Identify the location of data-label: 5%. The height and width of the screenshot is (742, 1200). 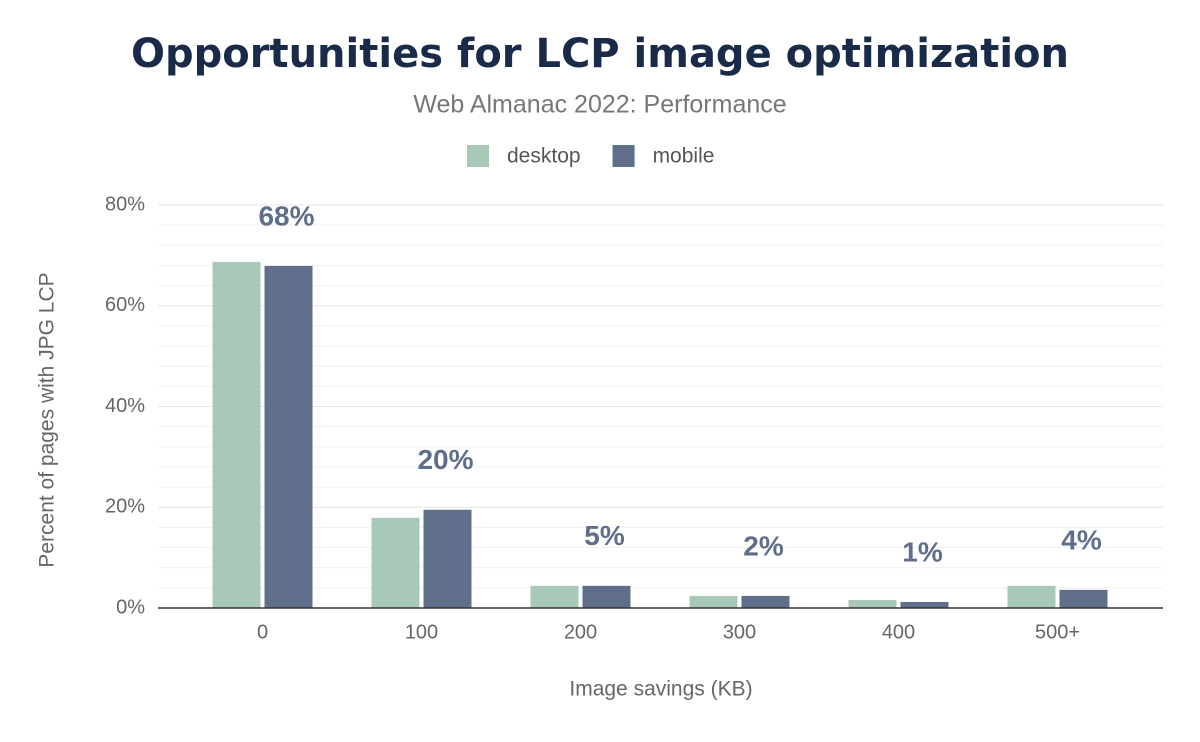
(604, 535).